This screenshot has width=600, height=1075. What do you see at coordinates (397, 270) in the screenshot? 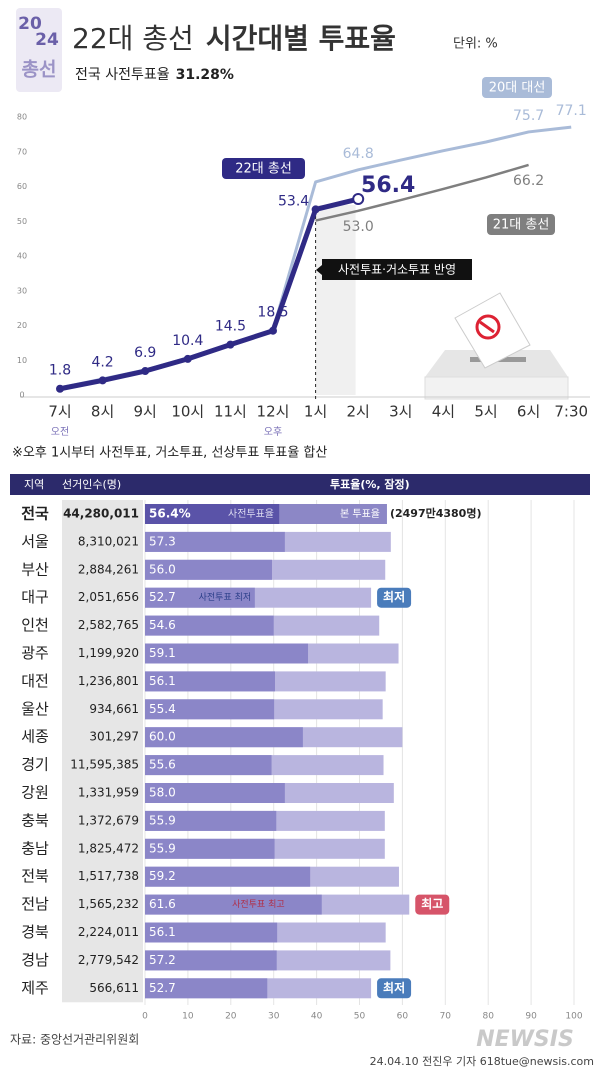
I see `annotation: 사전투표·거소투표 반영` at bounding box center [397, 270].